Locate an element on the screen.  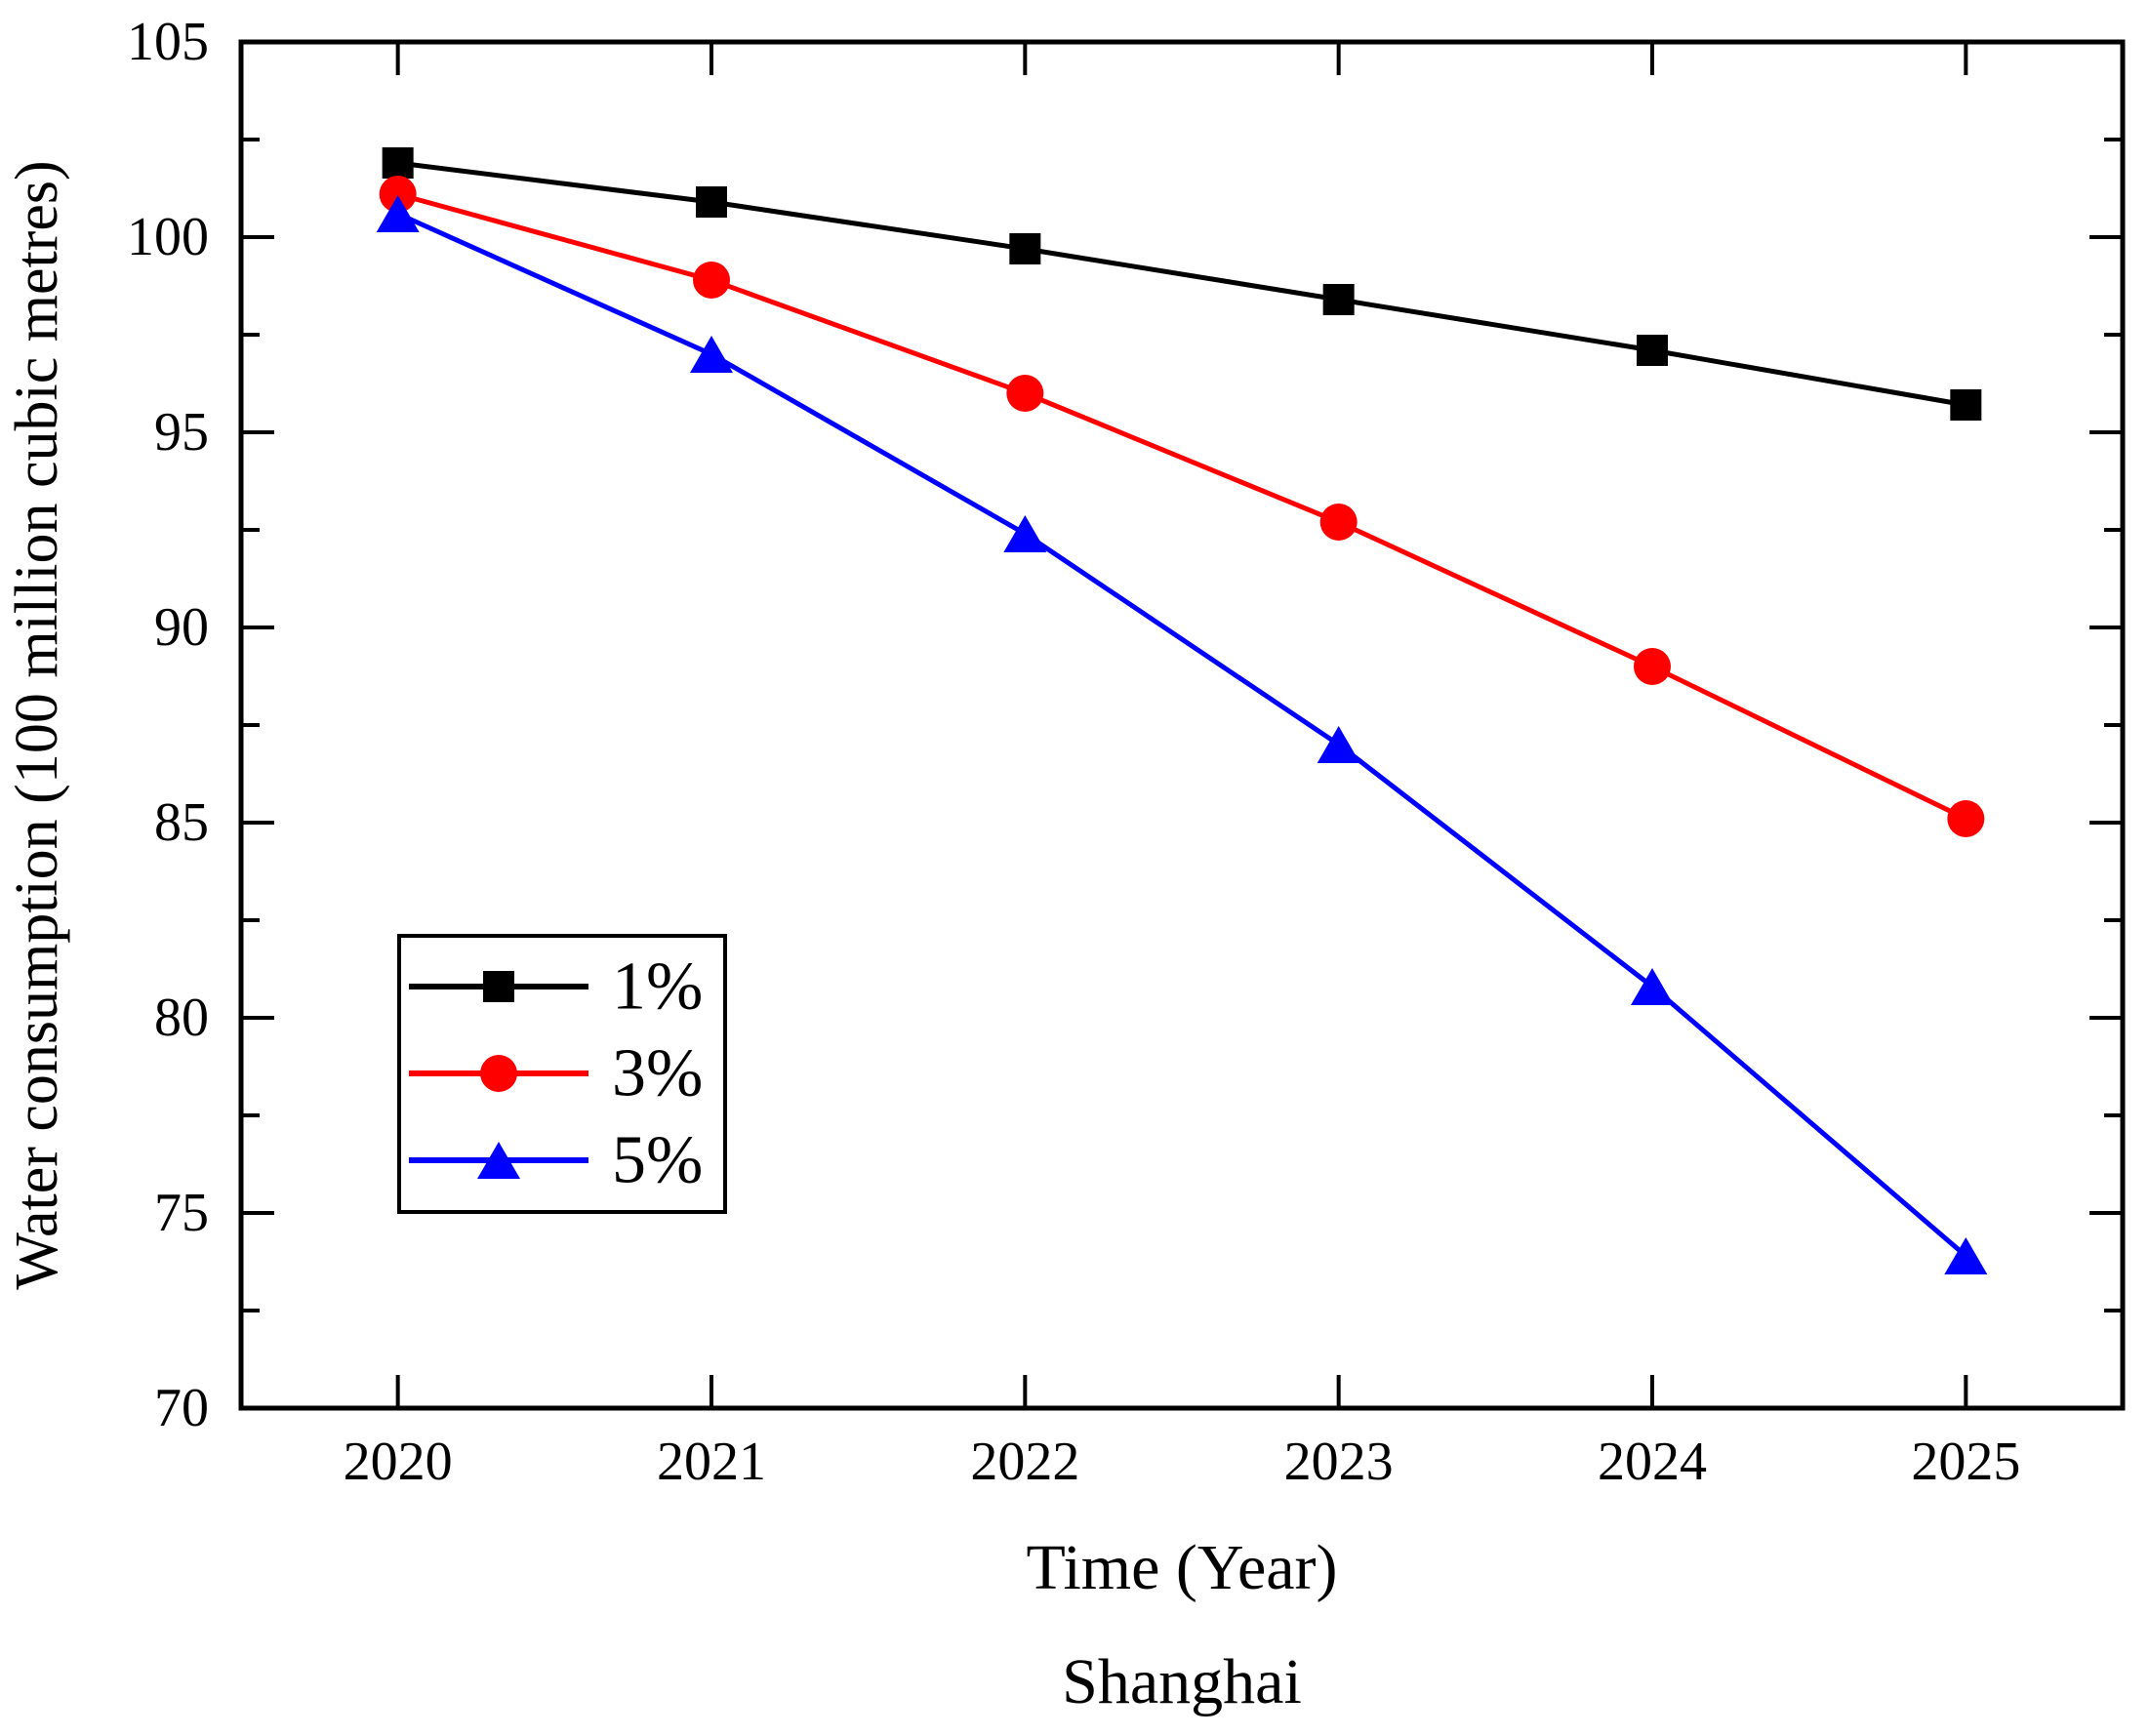
legend-label-1pct: 1% is located at coordinates (657, 987).